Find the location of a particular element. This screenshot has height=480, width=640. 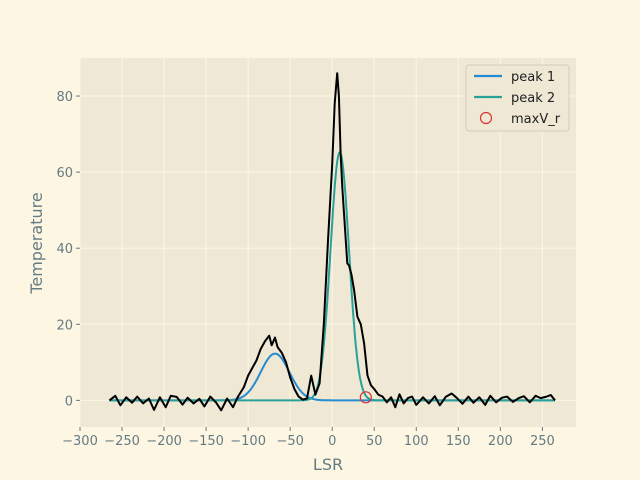

x-tick-label: 150 is located at coordinates (458, 441).